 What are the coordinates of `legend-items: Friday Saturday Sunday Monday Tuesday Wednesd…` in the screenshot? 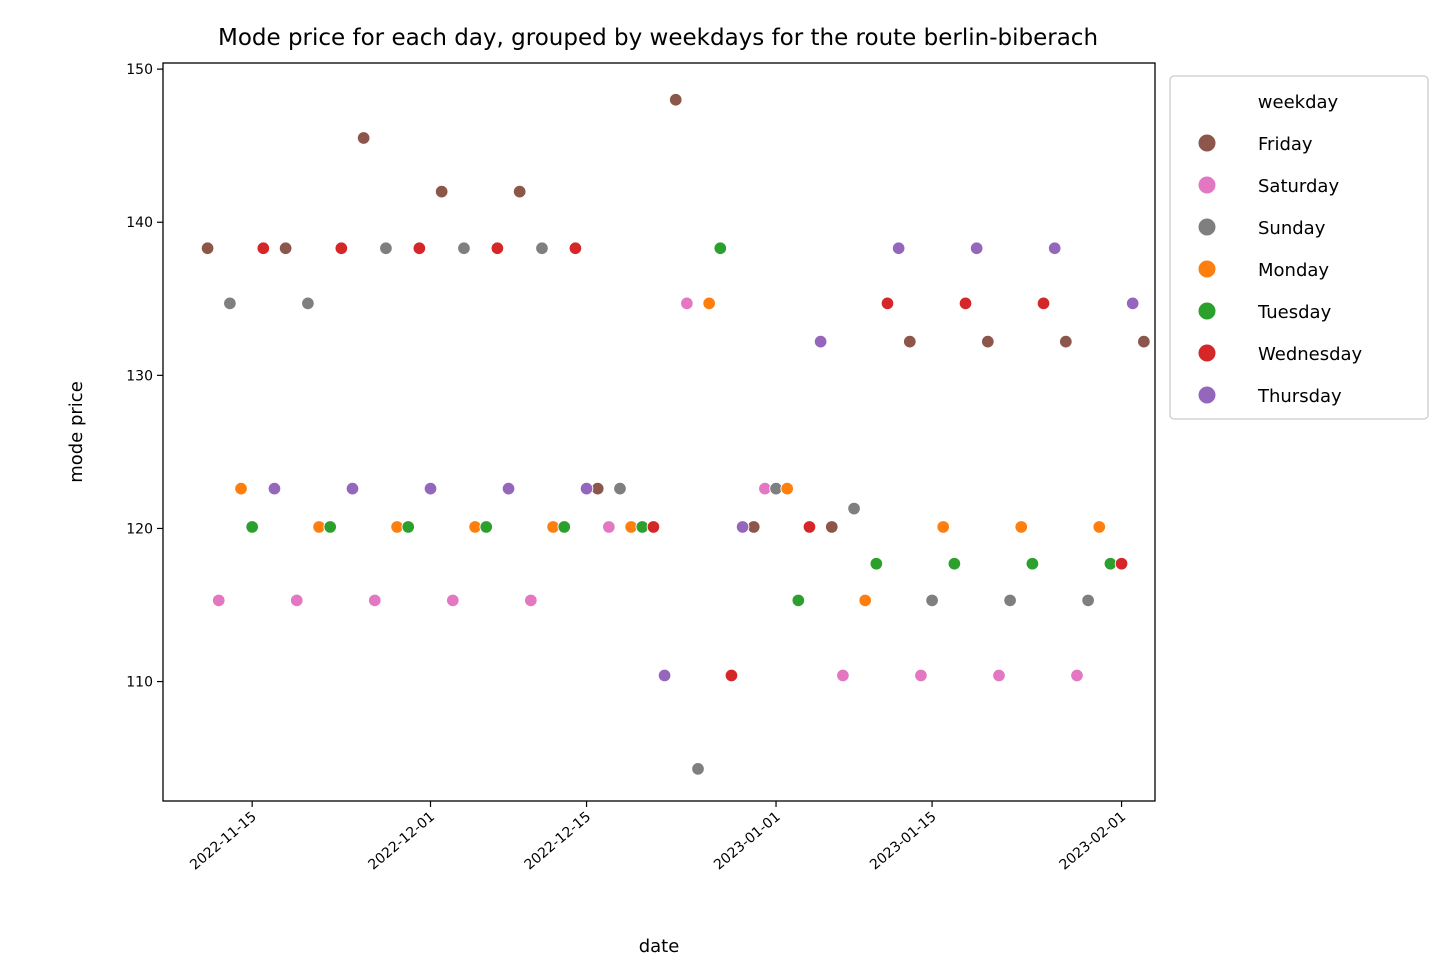 It's located at (1280, 270).